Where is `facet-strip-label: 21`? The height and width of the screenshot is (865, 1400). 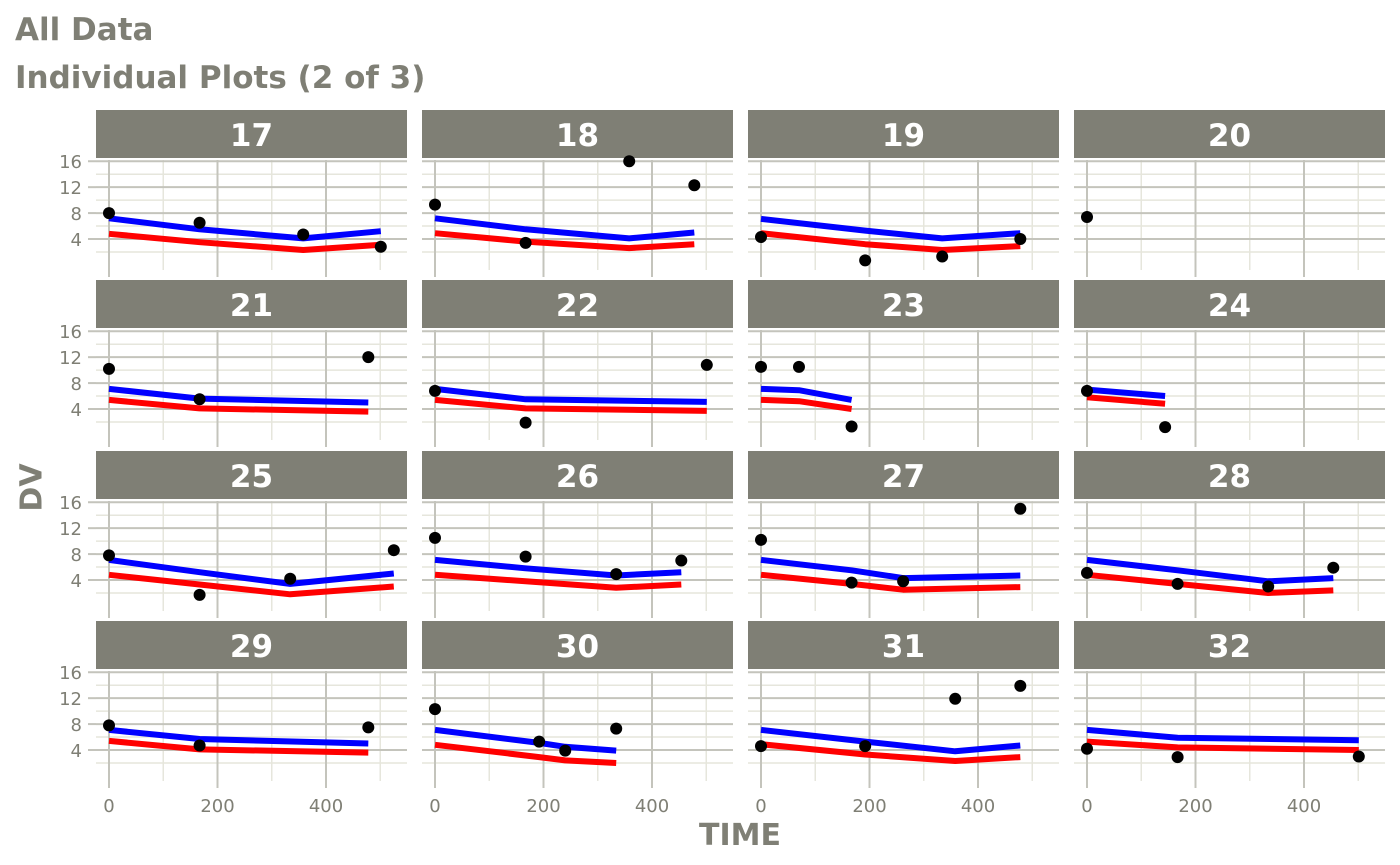
facet-strip-label: 21 is located at coordinates (251, 306).